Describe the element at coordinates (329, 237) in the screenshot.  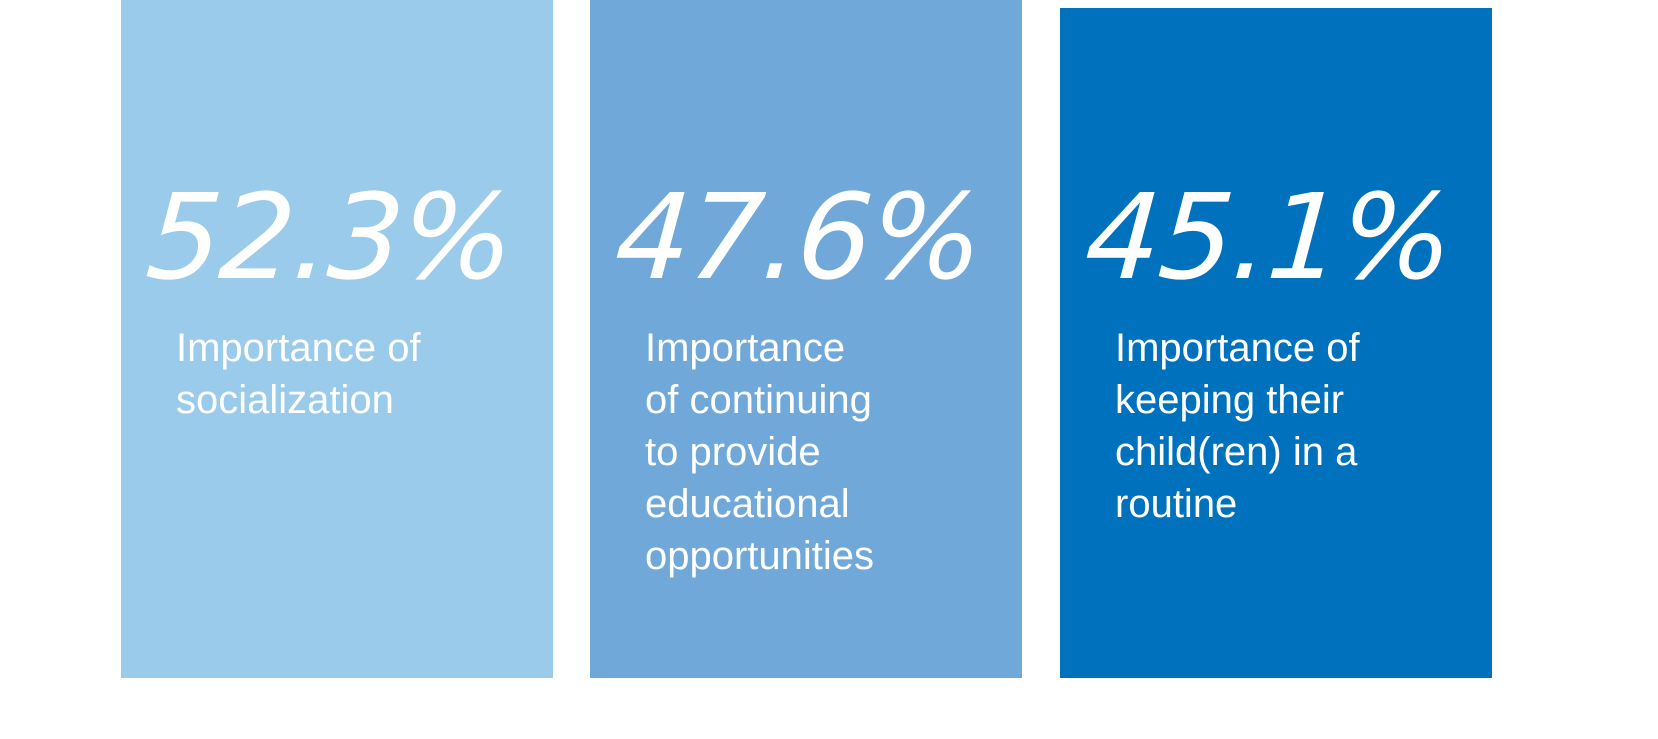
I see `data-label-1: 52.3%` at that location.